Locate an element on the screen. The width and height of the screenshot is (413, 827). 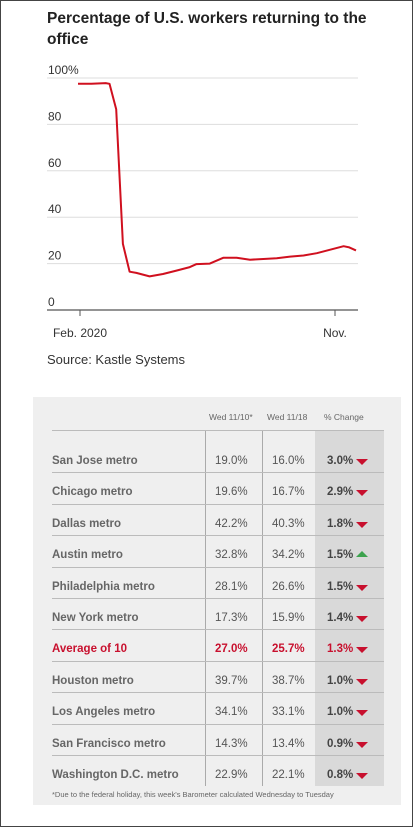
metro-name: Houston metro is located at coordinates (93, 680).